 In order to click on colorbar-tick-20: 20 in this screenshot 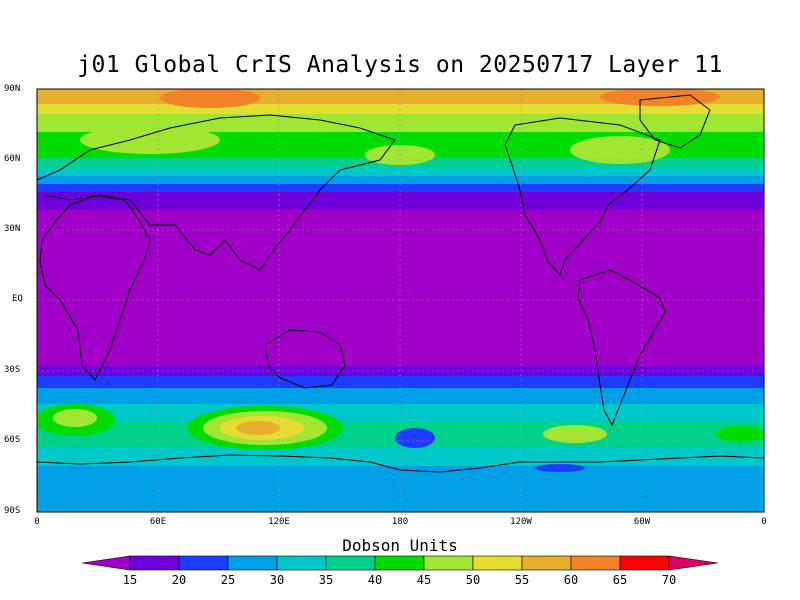, I will do `click(179, 580)`.